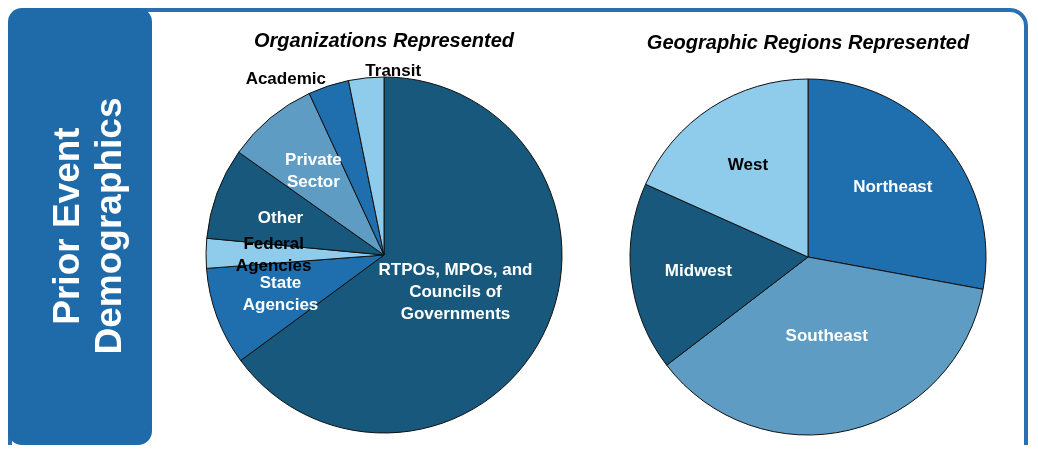 The height and width of the screenshot is (453, 1038). I want to click on slice-label: Academic, so click(285, 79).